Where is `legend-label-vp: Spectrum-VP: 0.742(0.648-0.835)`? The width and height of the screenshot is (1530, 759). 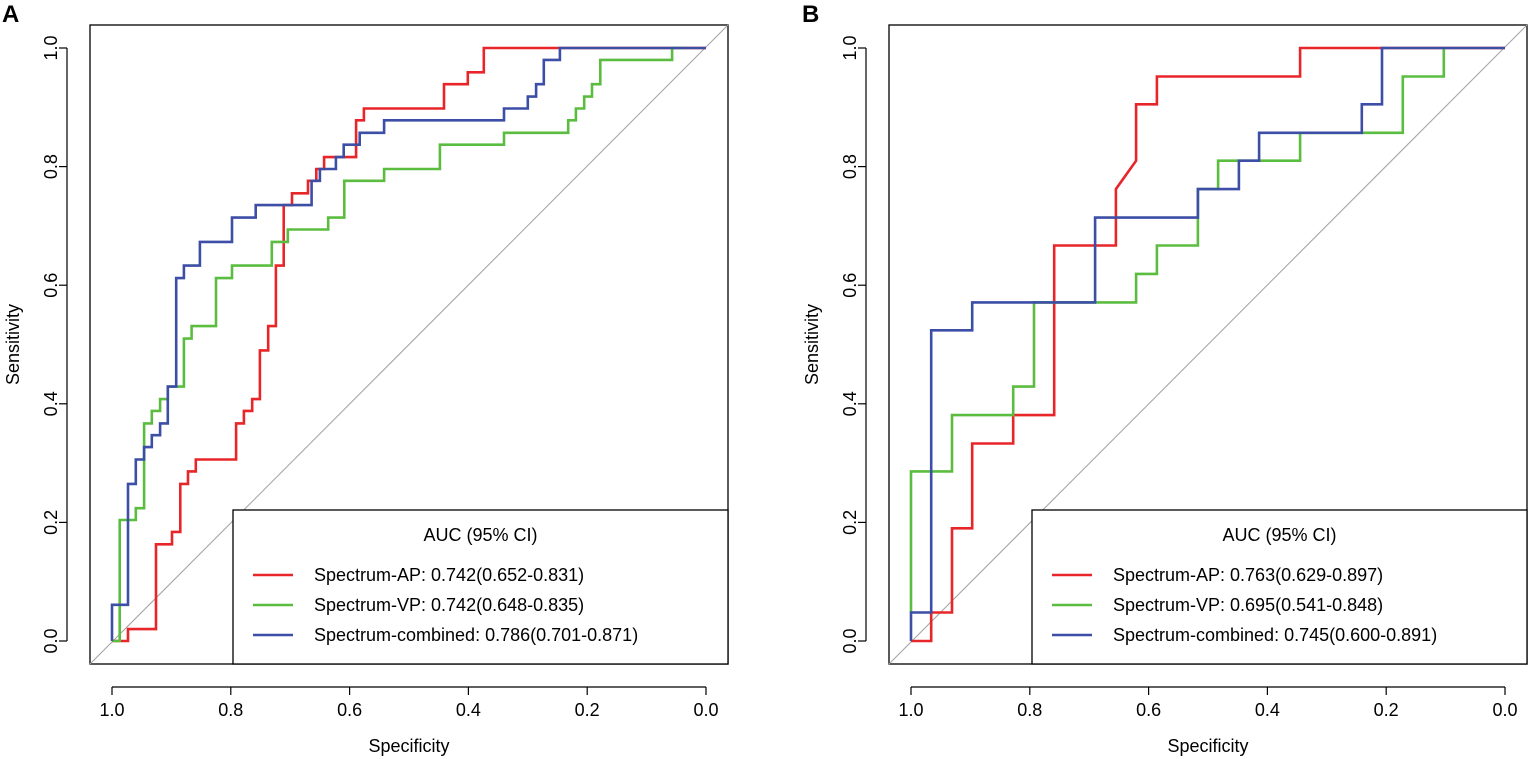 legend-label-vp: Spectrum-VP: 0.742(0.648-0.835) is located at coordinates (449, 605).